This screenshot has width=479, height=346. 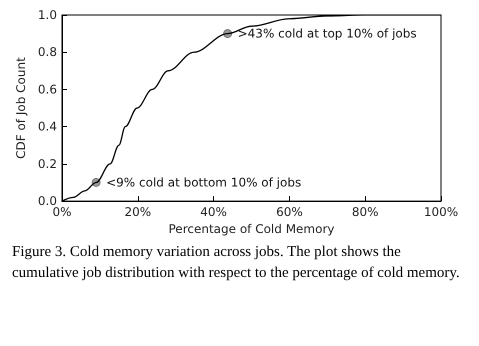 What do you see at coordinates (327, 33) in the screenshot?
I see `annotation: >43% cold at top 10% of jobs` at bounding box center [327, 33].